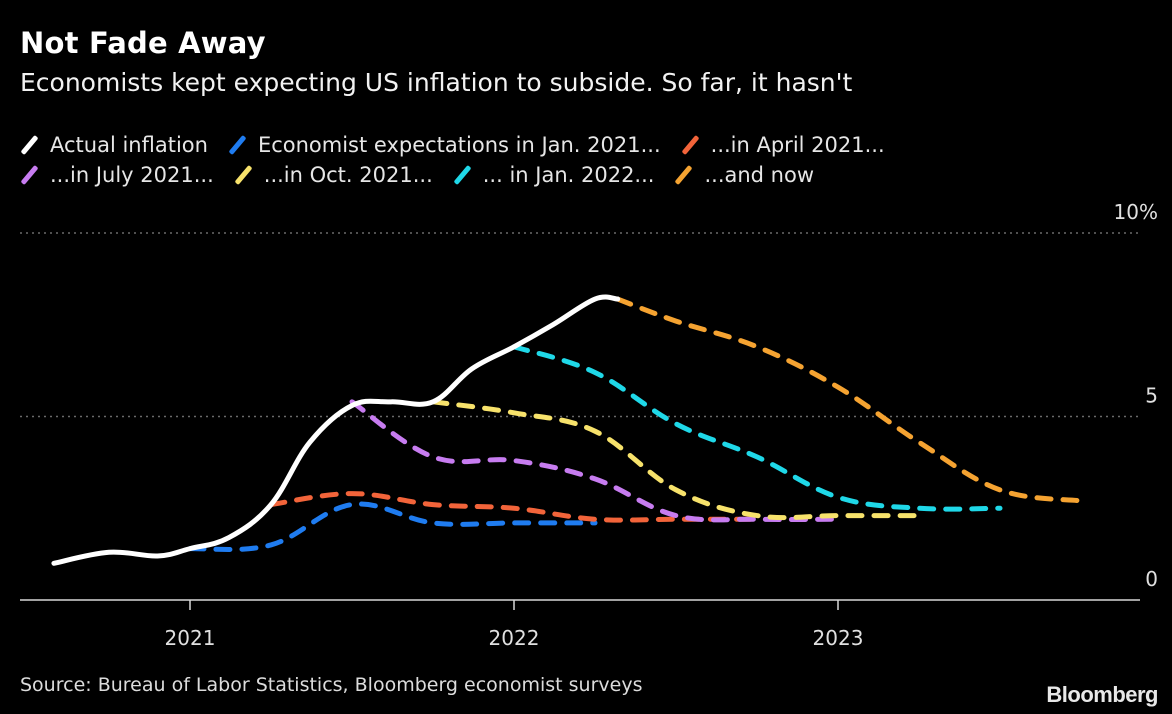  I want to click on x-tick-label: 2021, so click(190, 638).